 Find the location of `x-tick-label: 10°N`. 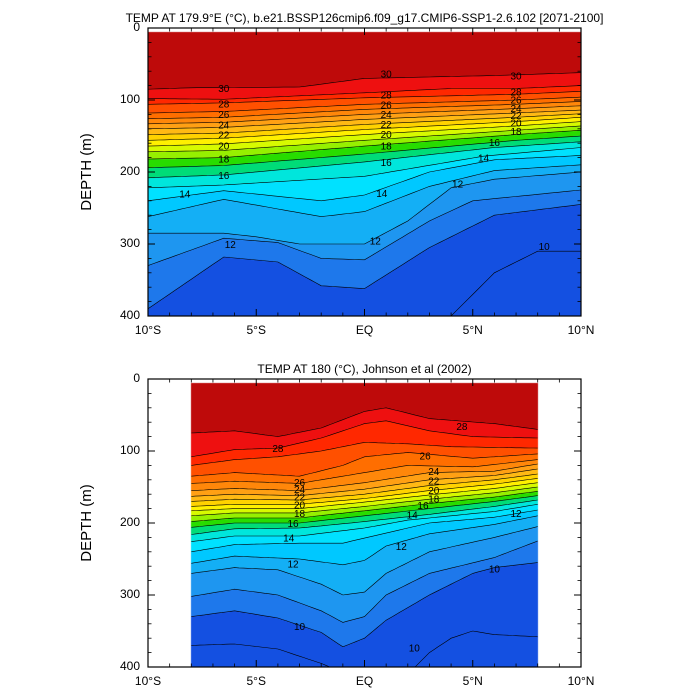

x-tick-label: 10°N is located at coordinates (581, 681).